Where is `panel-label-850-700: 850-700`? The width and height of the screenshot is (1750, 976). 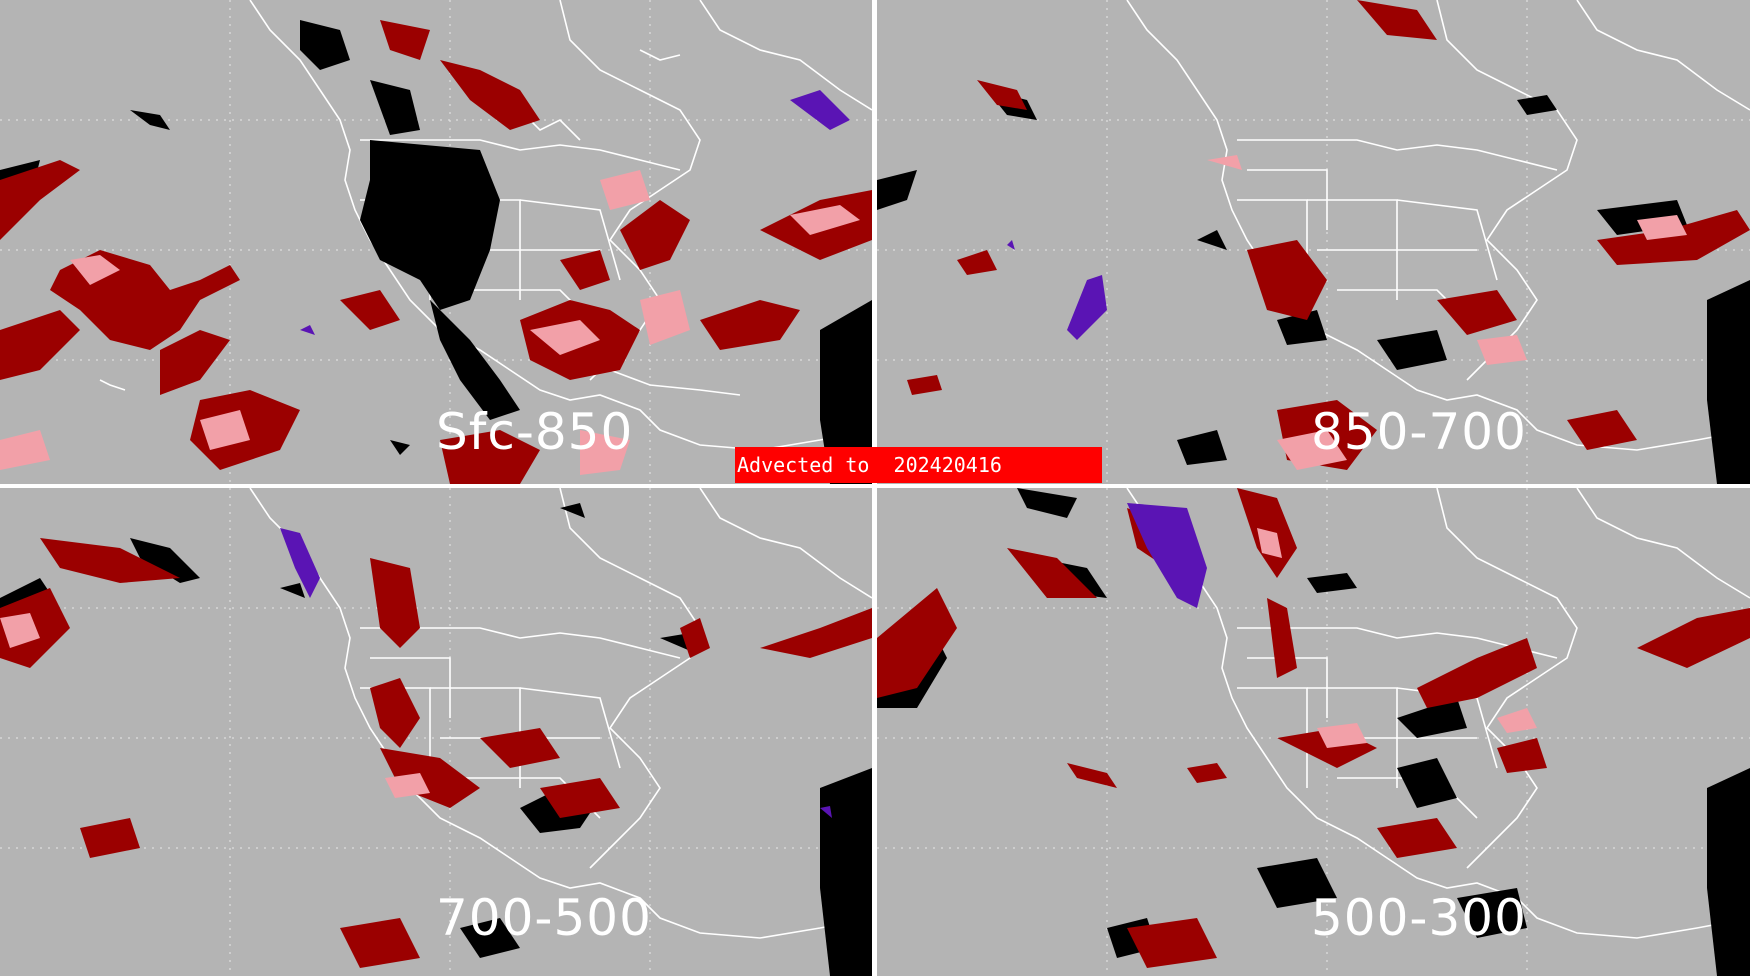
panel-label-850-700: 850-700 is located at coordinates (1419, 432).